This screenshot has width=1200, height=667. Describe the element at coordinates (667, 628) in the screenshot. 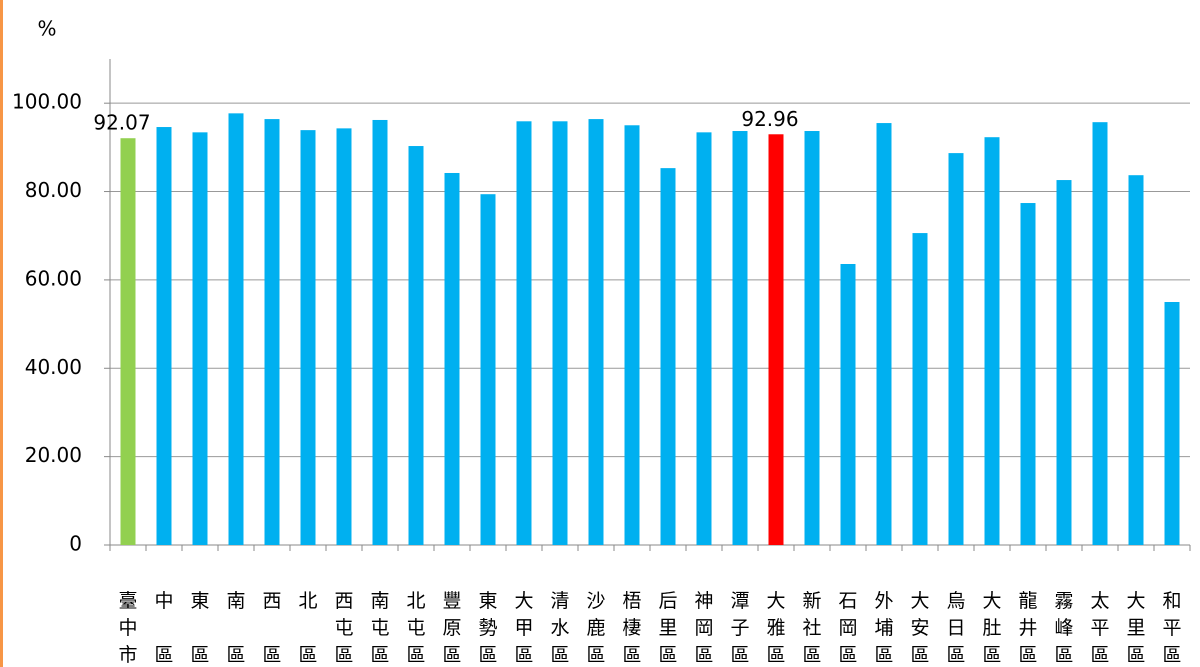

I see `x-tick-label: 后里區` at that location.